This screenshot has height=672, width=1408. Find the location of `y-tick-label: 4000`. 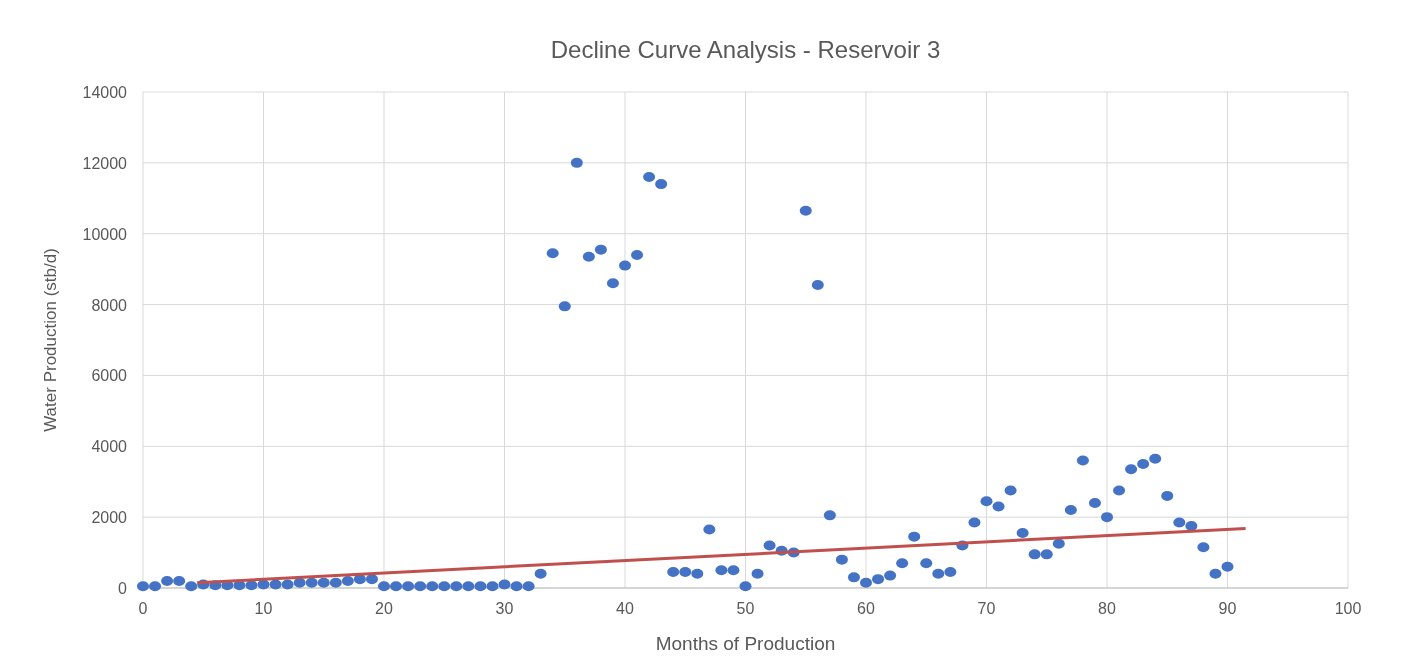

y-tick-label: 4000 is located at coordinates (109, 447).